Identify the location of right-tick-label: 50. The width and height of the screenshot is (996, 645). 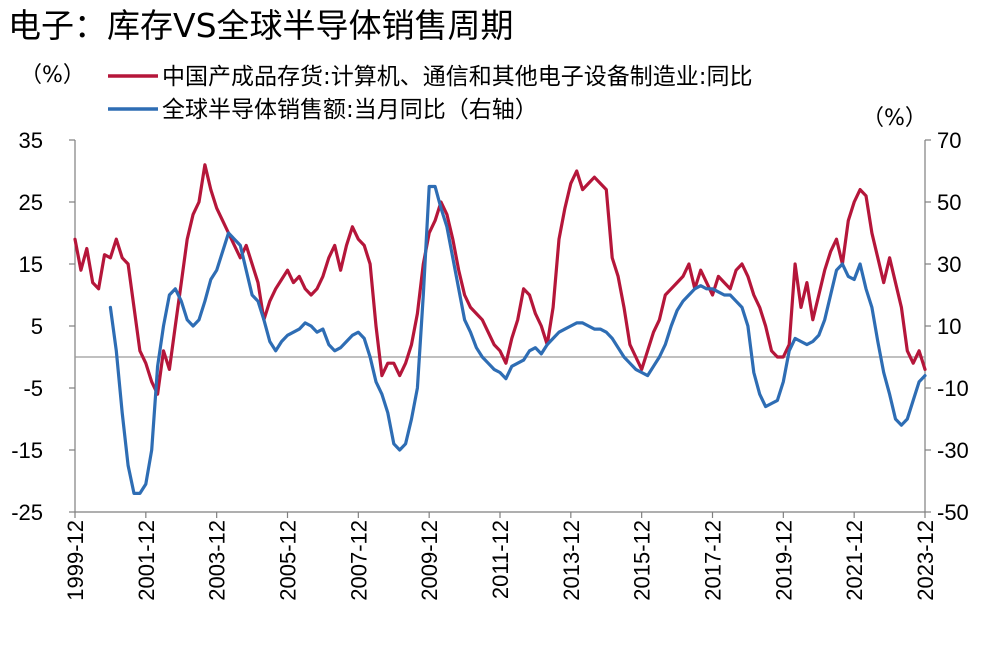
(949, 202).